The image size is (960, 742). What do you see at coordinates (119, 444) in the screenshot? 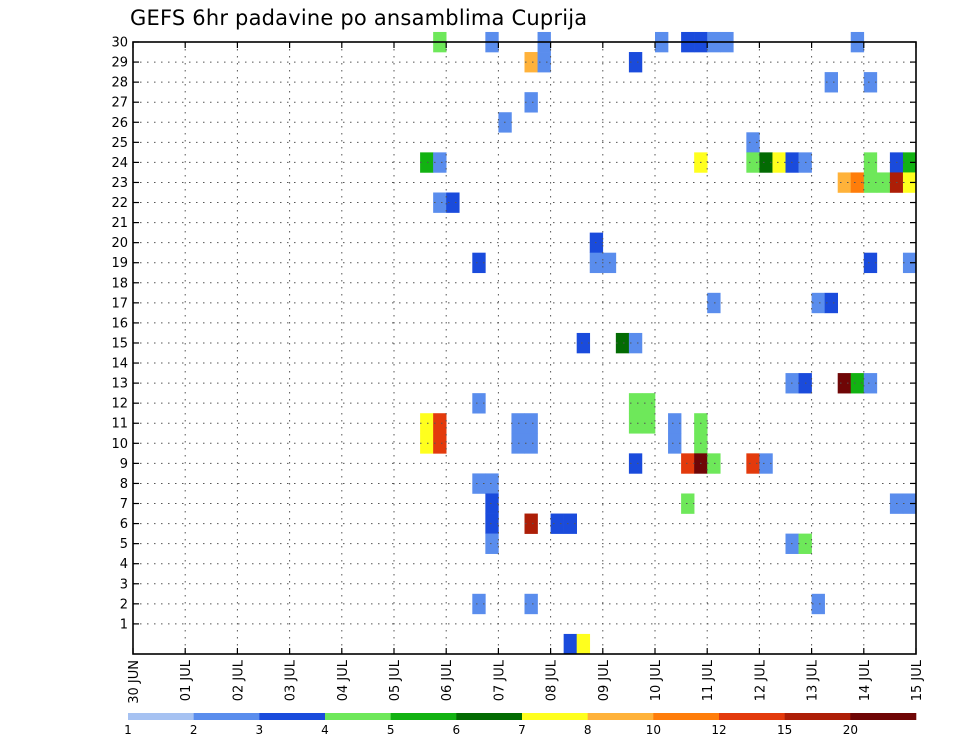
I see `y-tick-label: 10` at bounding box center [119, 444].